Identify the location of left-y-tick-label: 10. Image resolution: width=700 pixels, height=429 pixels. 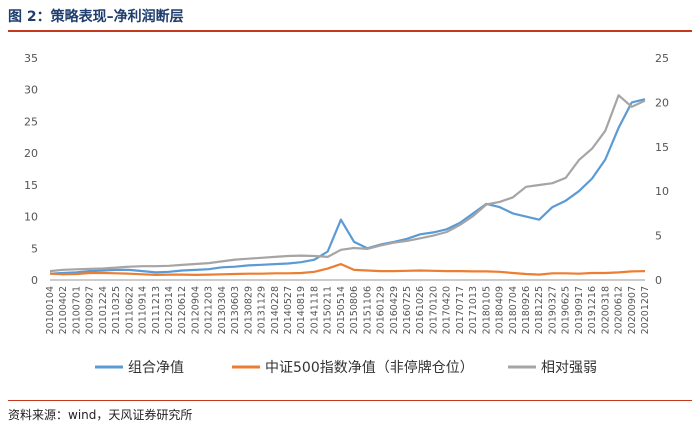
(31, 217).